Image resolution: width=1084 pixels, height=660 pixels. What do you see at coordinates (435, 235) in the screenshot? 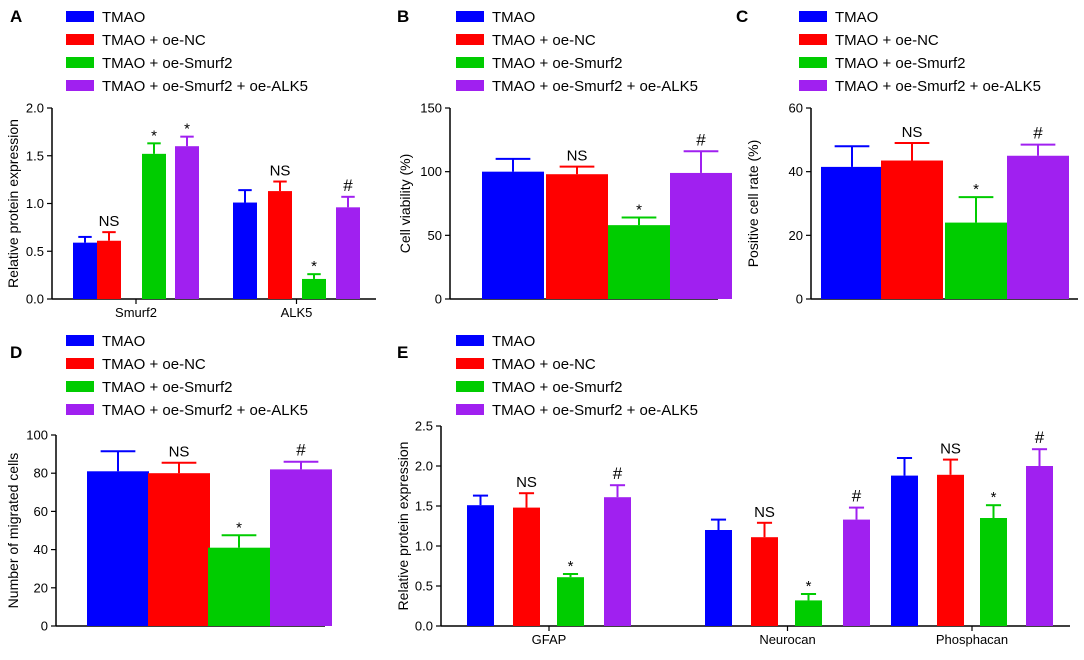
I see `y-tick-label: 50` at bounding box center [435, 235].